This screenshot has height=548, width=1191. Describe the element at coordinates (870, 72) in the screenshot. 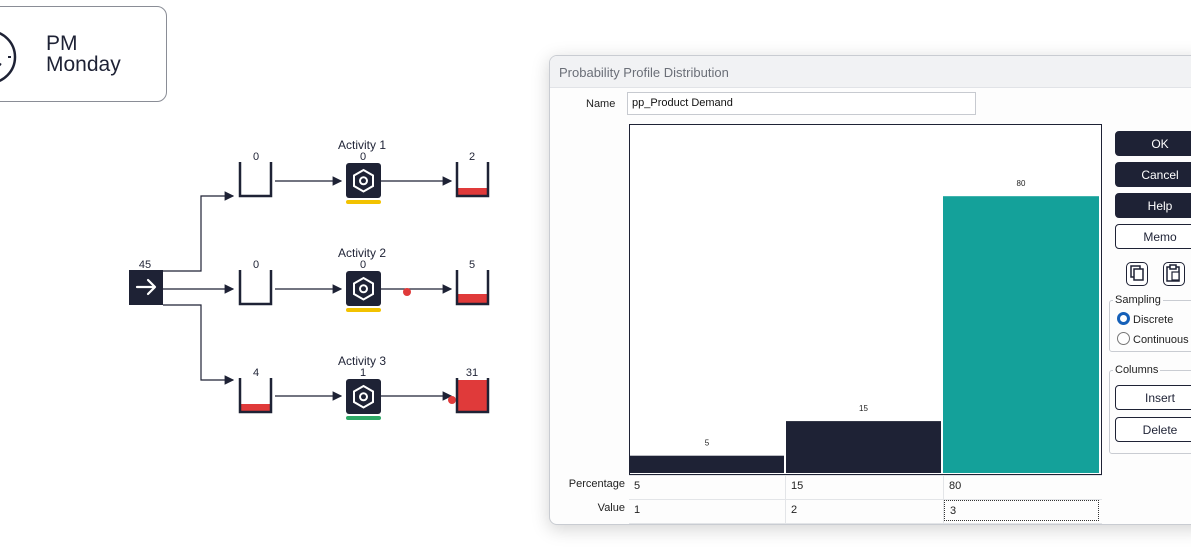

I see `dialog-title: Probability Profile Distribution` at that location.